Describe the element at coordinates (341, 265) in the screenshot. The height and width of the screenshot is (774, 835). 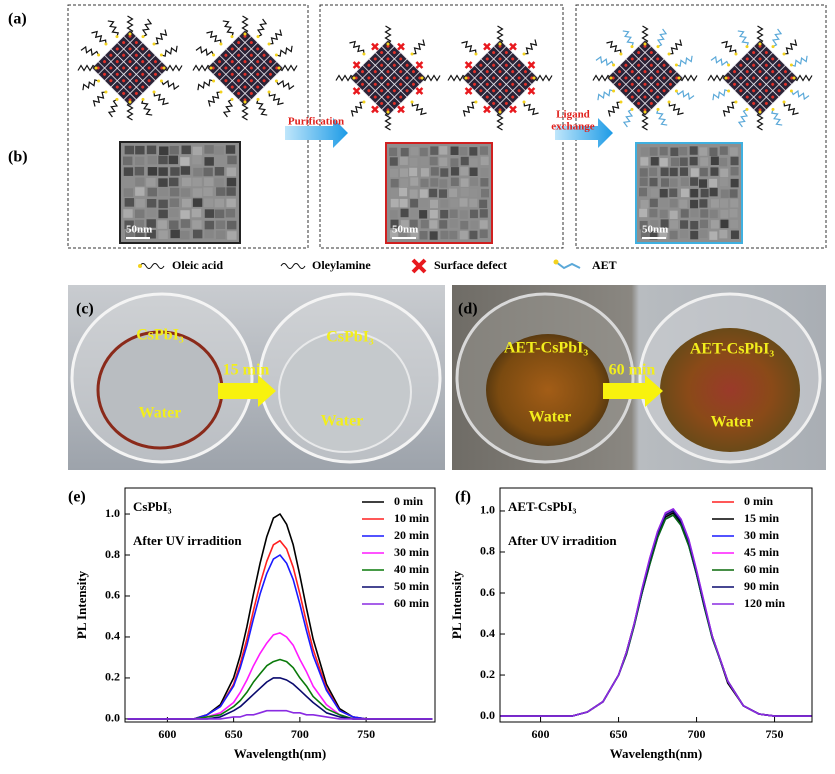
I see `legend-label: Oleylamine` at that location.